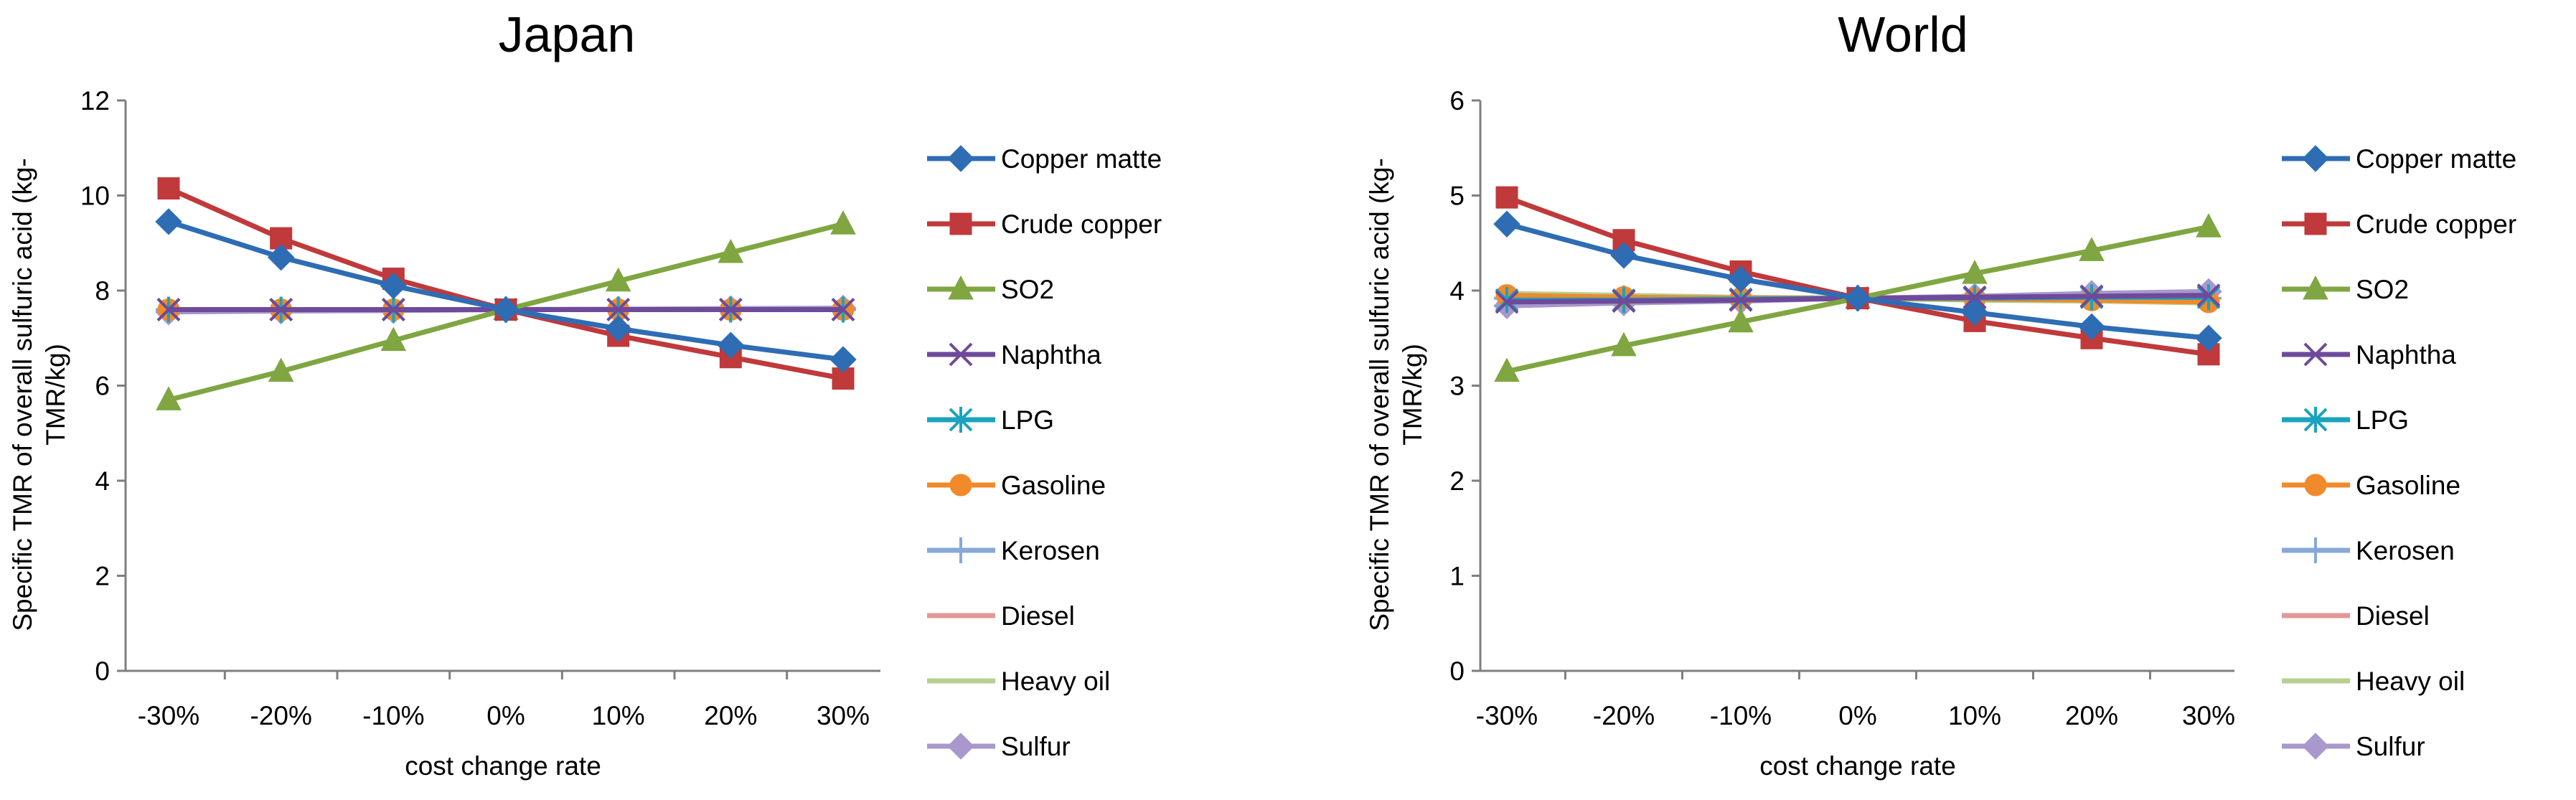 Image resolution: width=2576 pixels, height=800 pixels. I want to click on y-axis-label-line2: TMR/kg), so click(1412, 395).